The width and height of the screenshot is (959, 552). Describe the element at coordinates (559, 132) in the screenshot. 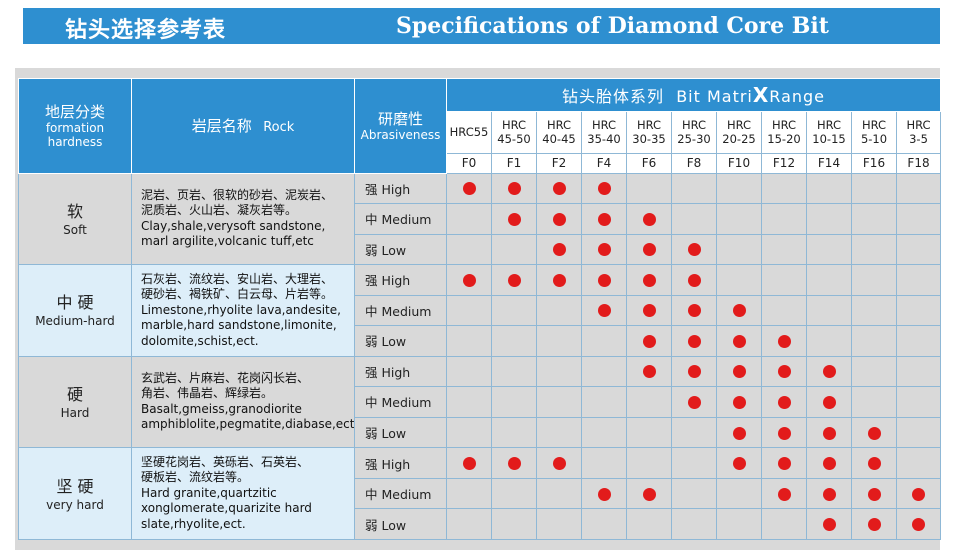

I see `hrc-range-header: HRC 40-45` at that location.